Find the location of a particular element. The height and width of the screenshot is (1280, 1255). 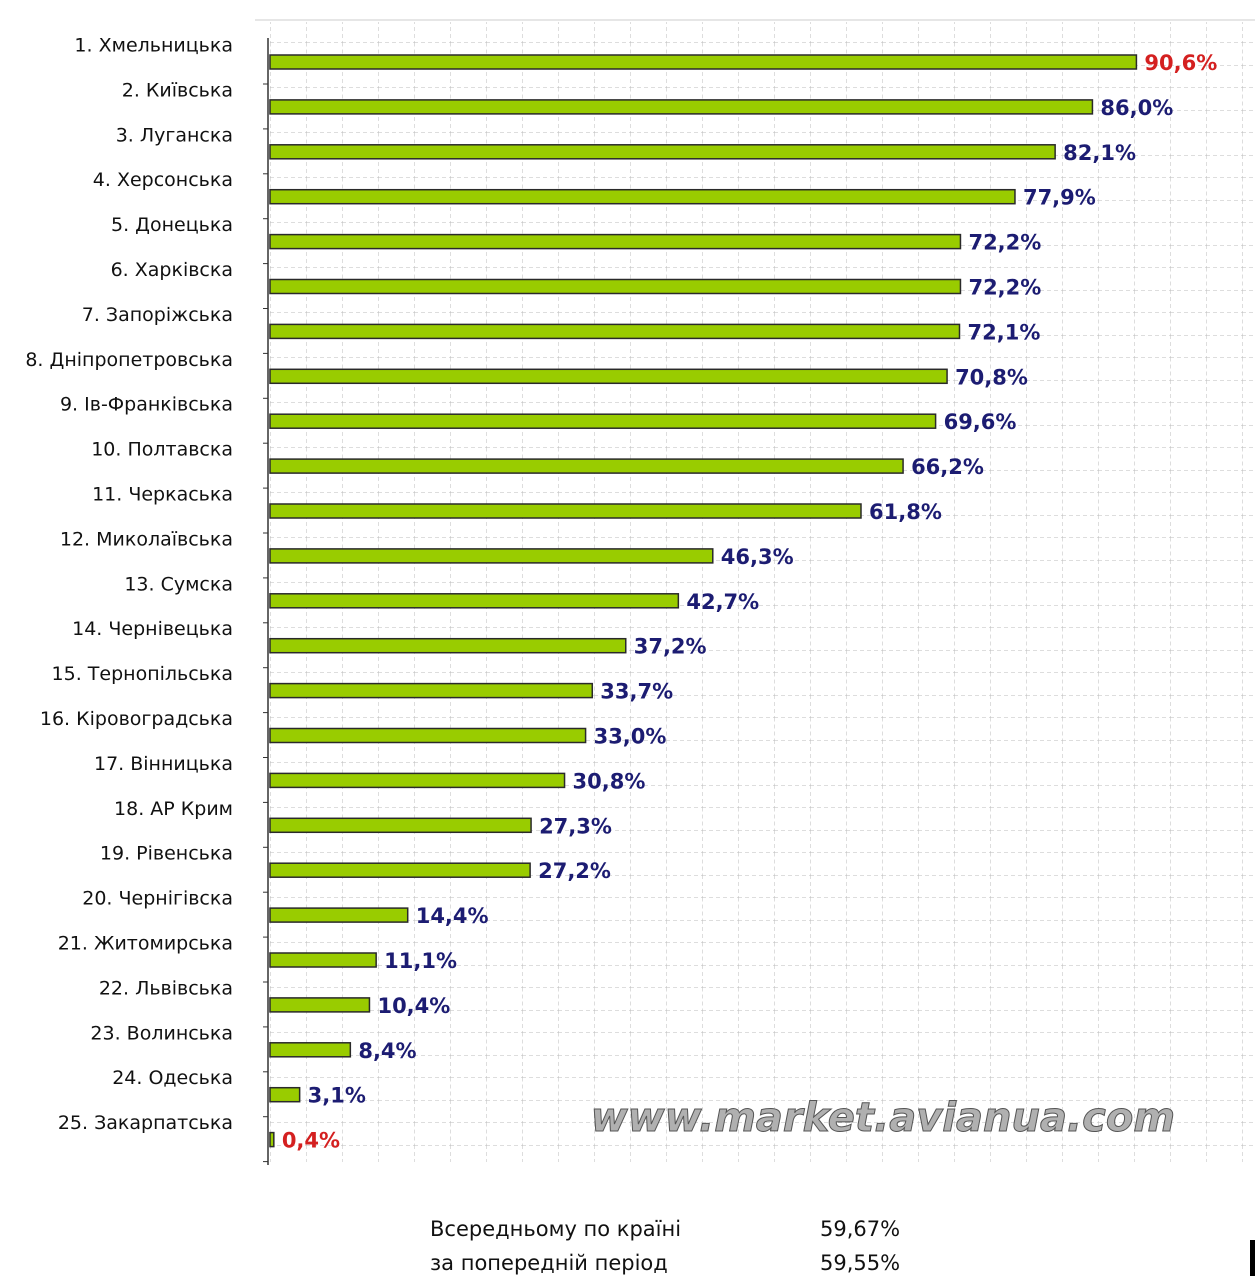

value-label: 66,2% is located at coordinates (947, 467).